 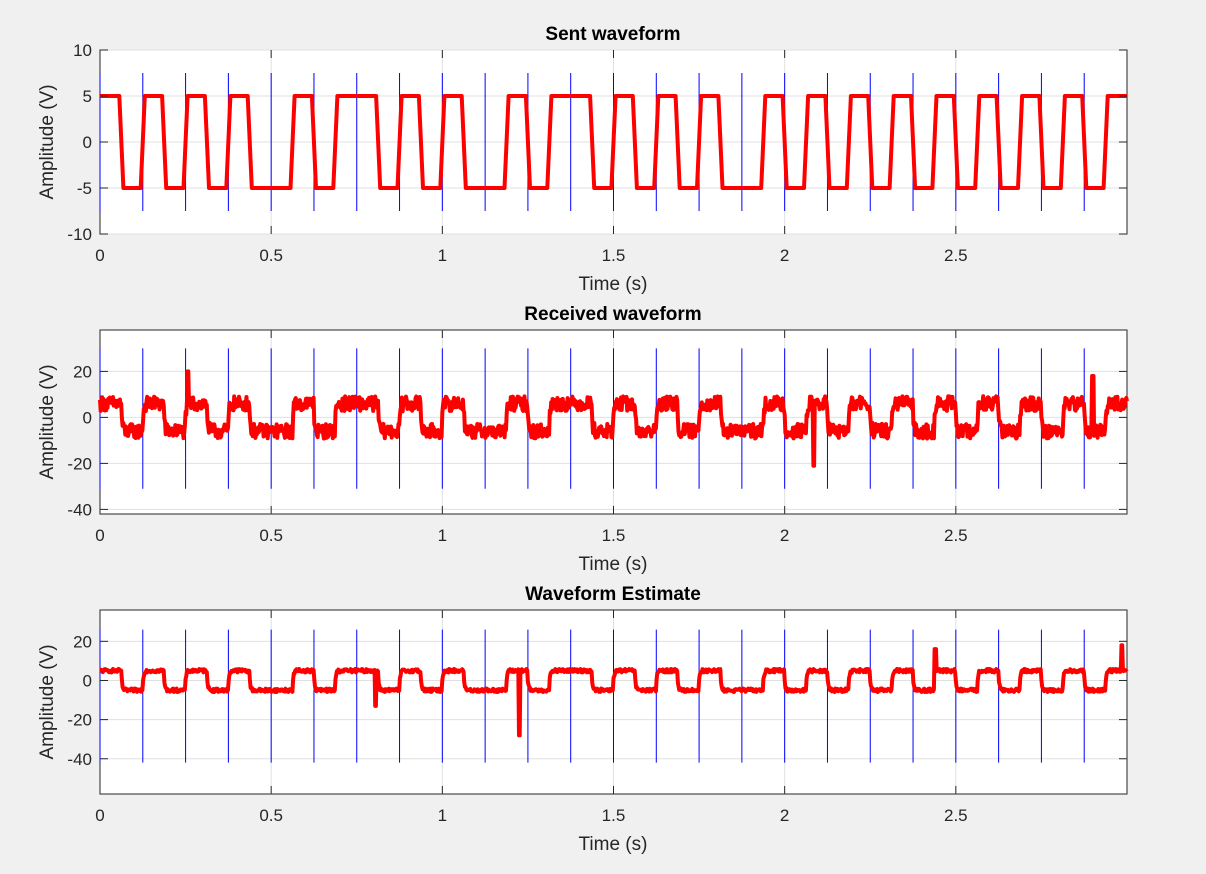 What do you see at coordinates (612, 34) in the screenshot?
I see `chart-title: Sent waveform` at bounding box center [612, 34].